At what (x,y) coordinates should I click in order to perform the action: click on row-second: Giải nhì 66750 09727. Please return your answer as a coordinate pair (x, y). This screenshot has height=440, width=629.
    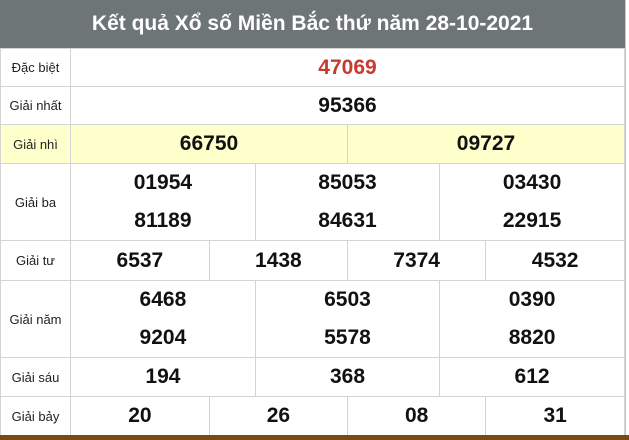
    Looking at the image, I should click on (312, 144).